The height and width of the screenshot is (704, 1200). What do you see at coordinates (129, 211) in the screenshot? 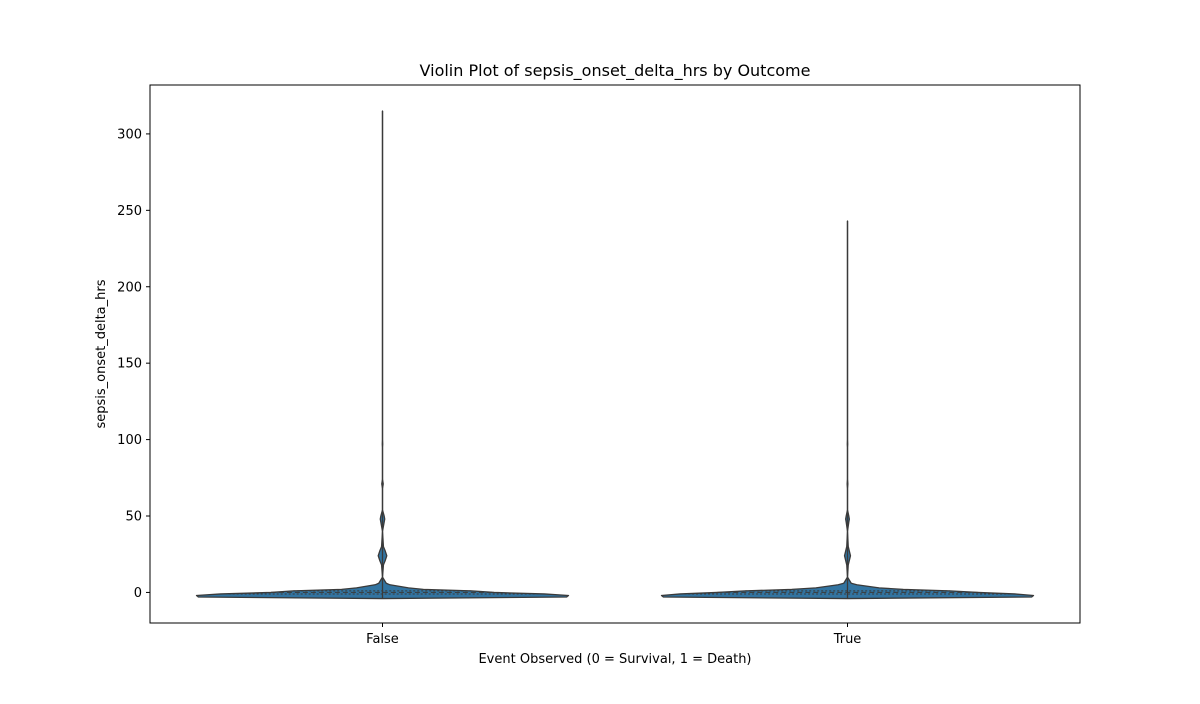
I see `y-tick-label-250: 250` at bounding box center [129, 211].